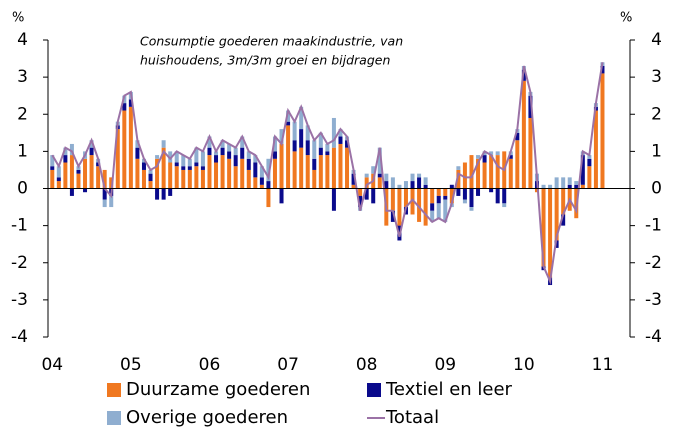 The height and width of the screenshot is (429, 673). I want to click on y2-unit: %, so click(626, 18).